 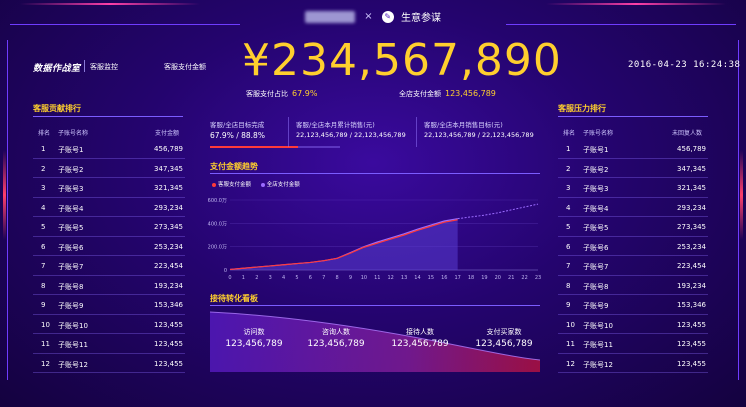 I want to click on stat-target-label: 客服/全店目标完成, so click(x=237, y=125).